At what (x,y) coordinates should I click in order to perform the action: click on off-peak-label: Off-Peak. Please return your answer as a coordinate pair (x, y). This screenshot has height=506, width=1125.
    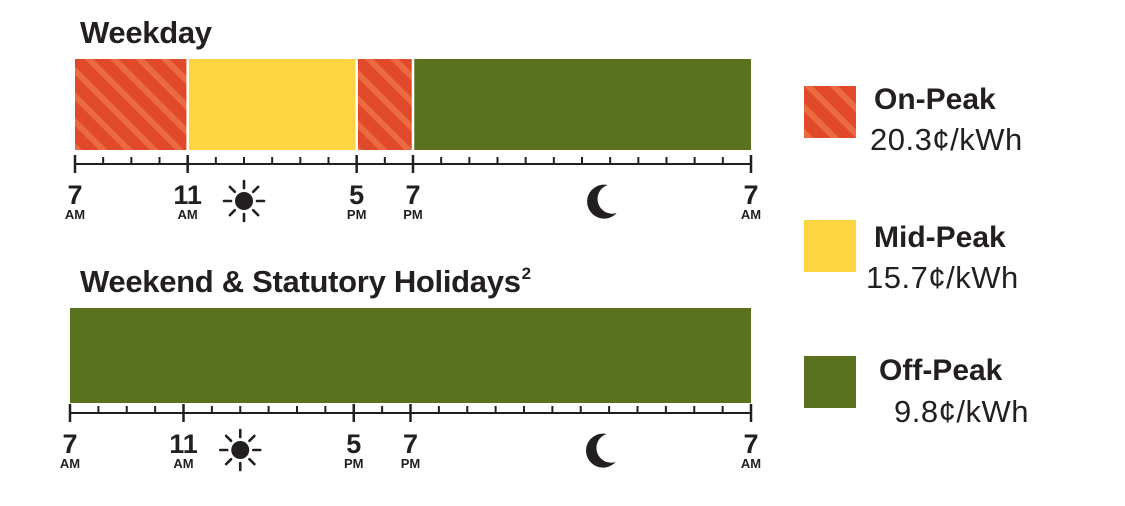
    Looking at the image, I should click on (941, 370).